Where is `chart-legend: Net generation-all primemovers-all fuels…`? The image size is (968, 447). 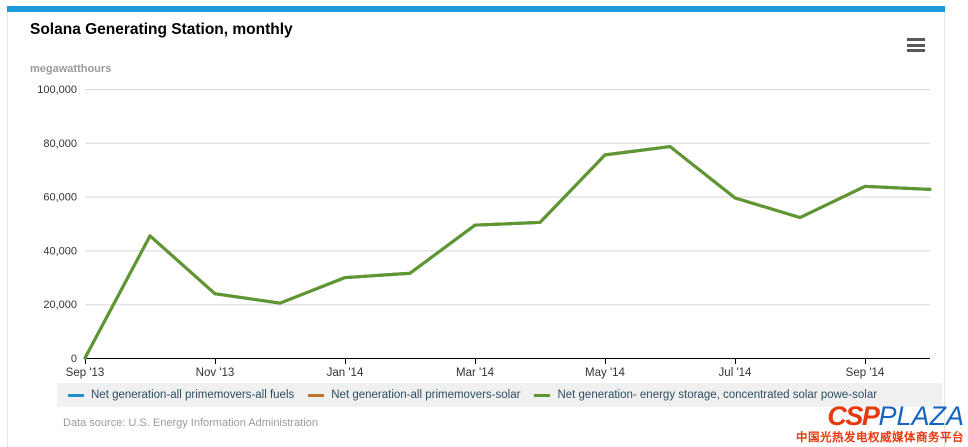
chart-legend: Net generation-all primemovers-all fuels… is located at coordinates (499, 395).